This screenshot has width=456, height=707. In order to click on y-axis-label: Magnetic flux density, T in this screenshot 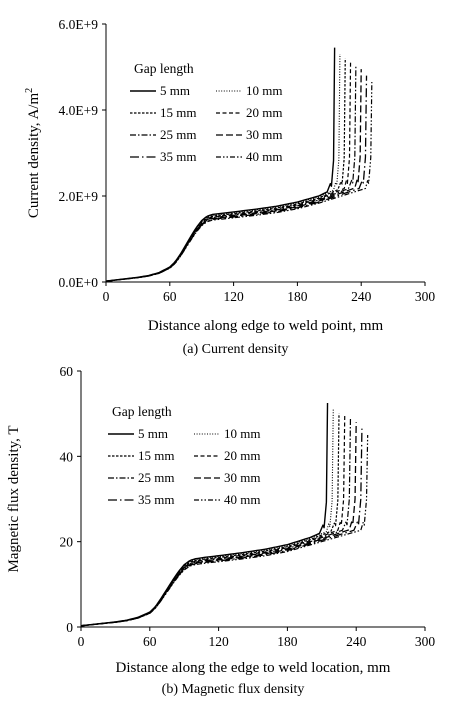, I will do `click(14, 498)`.